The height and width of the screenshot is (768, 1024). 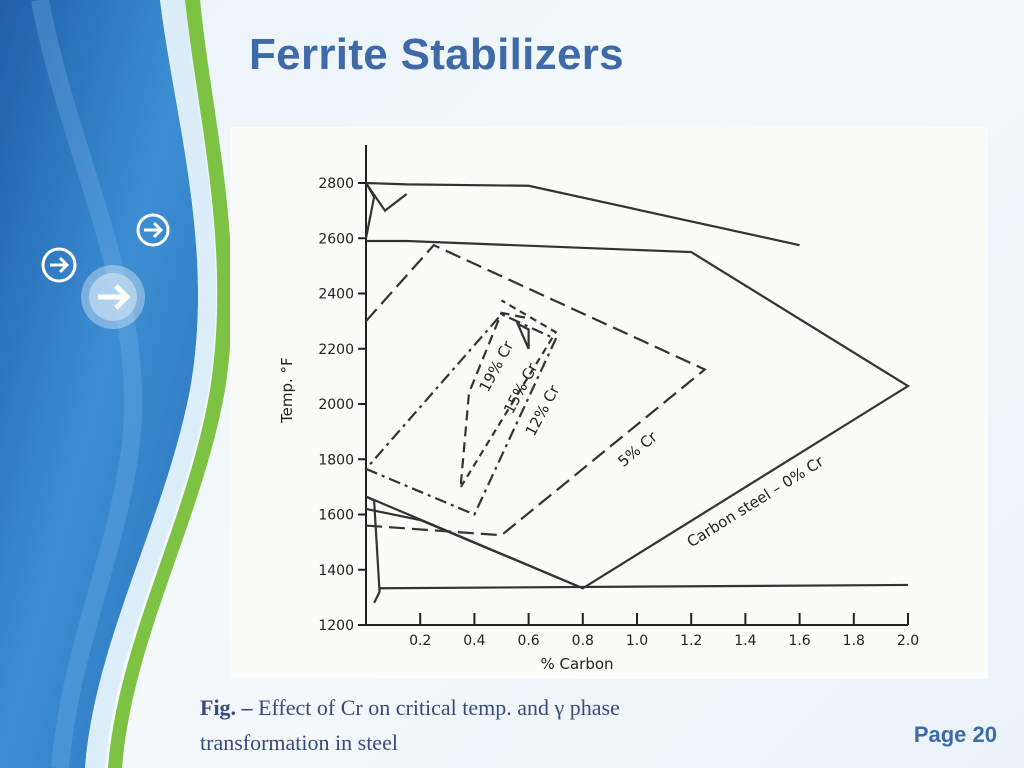 I want to click on caption-line-2: transformation in steel, so click(x=299, y=742).